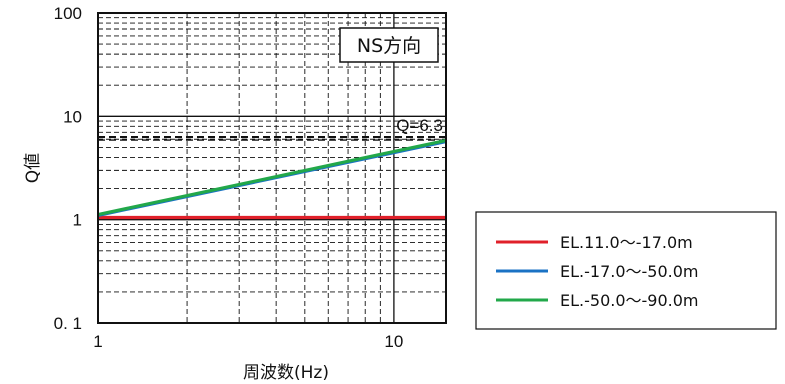  I want to click on panel-label-box: NS方向, so click(389, 45).